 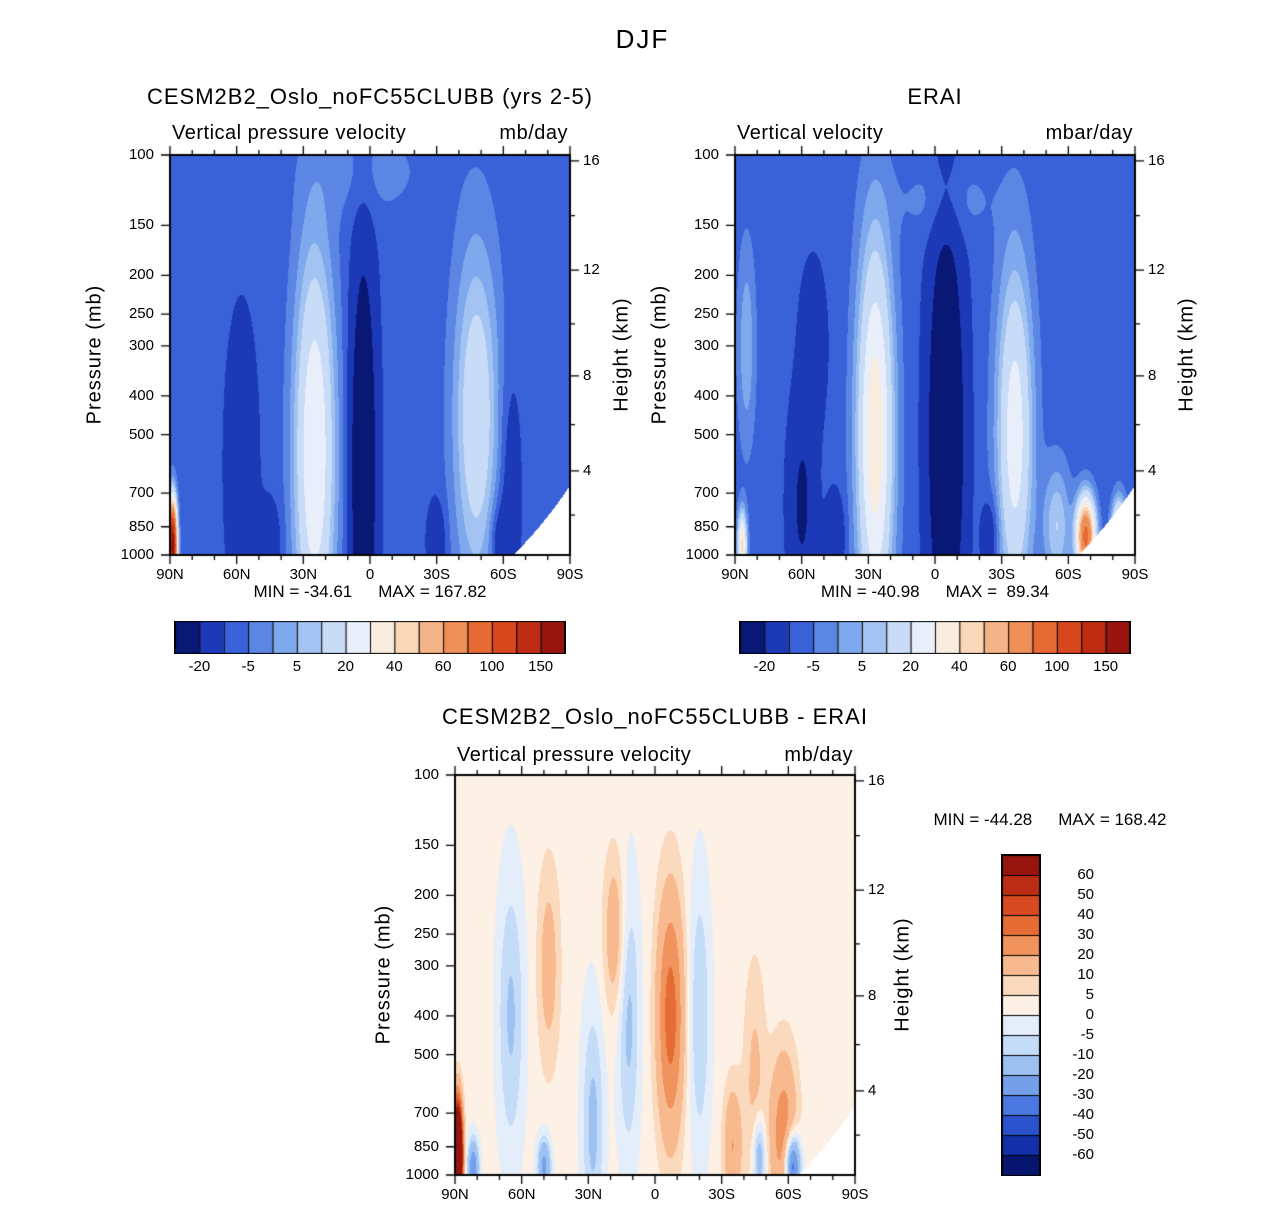 What do you see at coordinates (541, 666) in the screenshot?
I see `colorbar-tick-label: 150` at bounding box center [541, 666].